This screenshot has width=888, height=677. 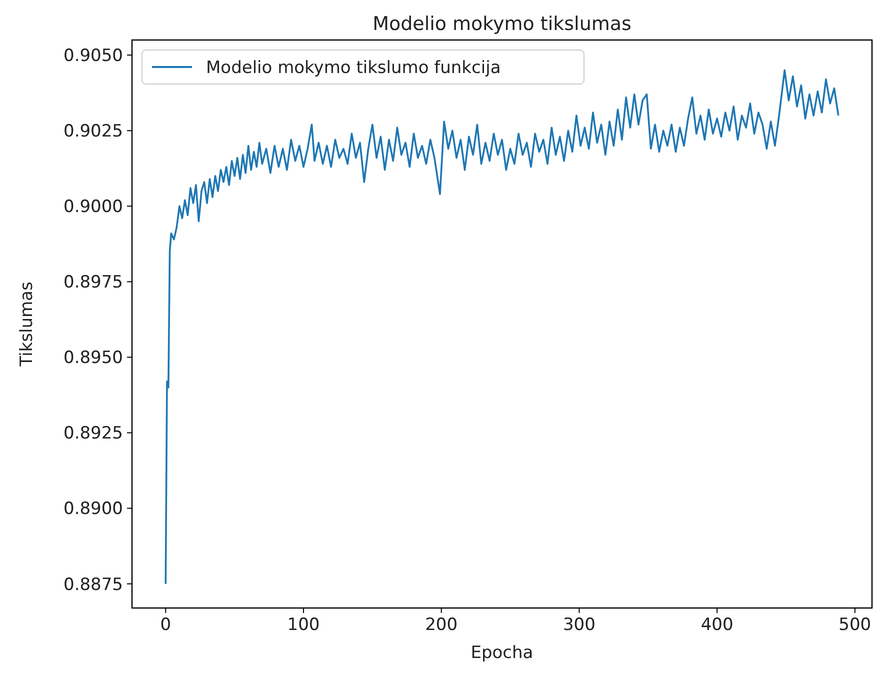 I want to click on y-tick-label: 0.8900, so click(x=93, y=509).